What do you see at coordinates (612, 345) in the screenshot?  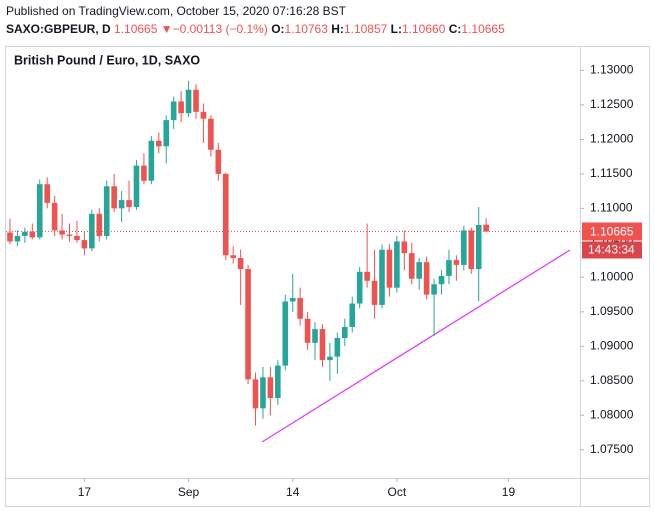 I see `y-tick-label: 1.09000` at bounding box center [612, 345].